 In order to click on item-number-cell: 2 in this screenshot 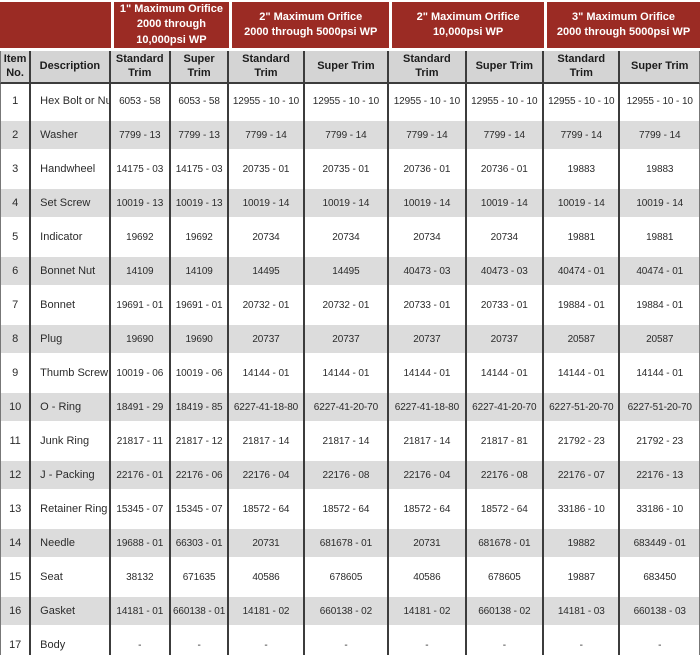, I will do `click(16, 135)`.